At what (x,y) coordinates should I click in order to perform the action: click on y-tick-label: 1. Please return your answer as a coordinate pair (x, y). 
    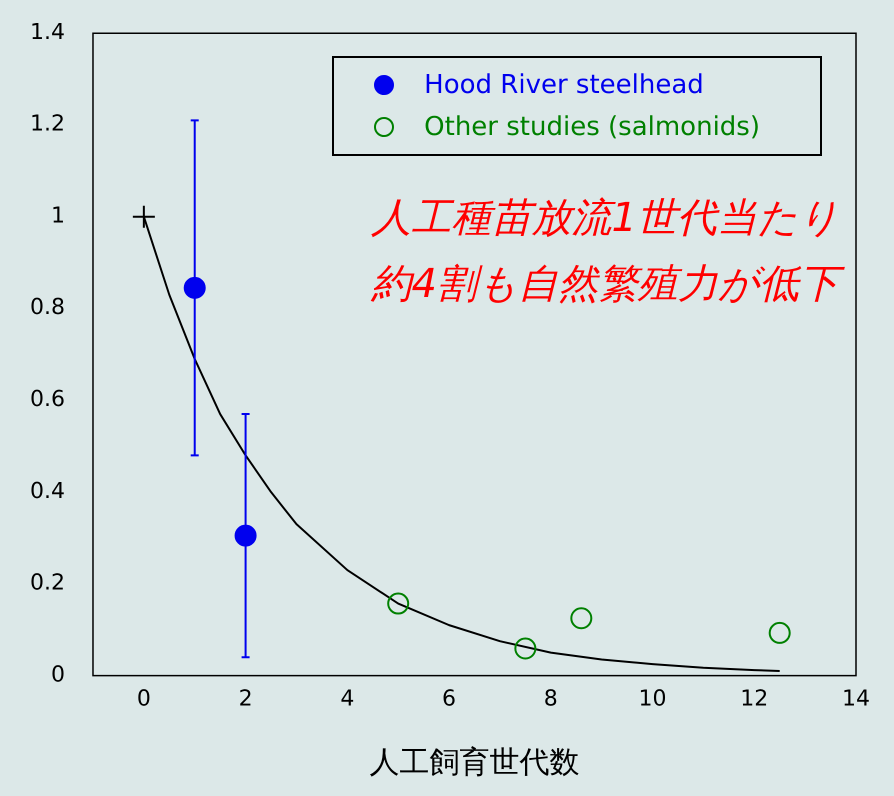
    Looking at the image, I should click on (57, 215).